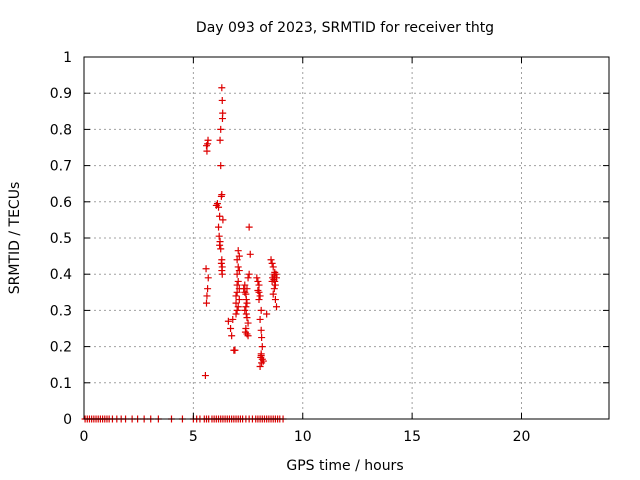  Describe the element at coordinates (61, 130) in the screenshot. I see `y-tick-label: 0.8` at that location.